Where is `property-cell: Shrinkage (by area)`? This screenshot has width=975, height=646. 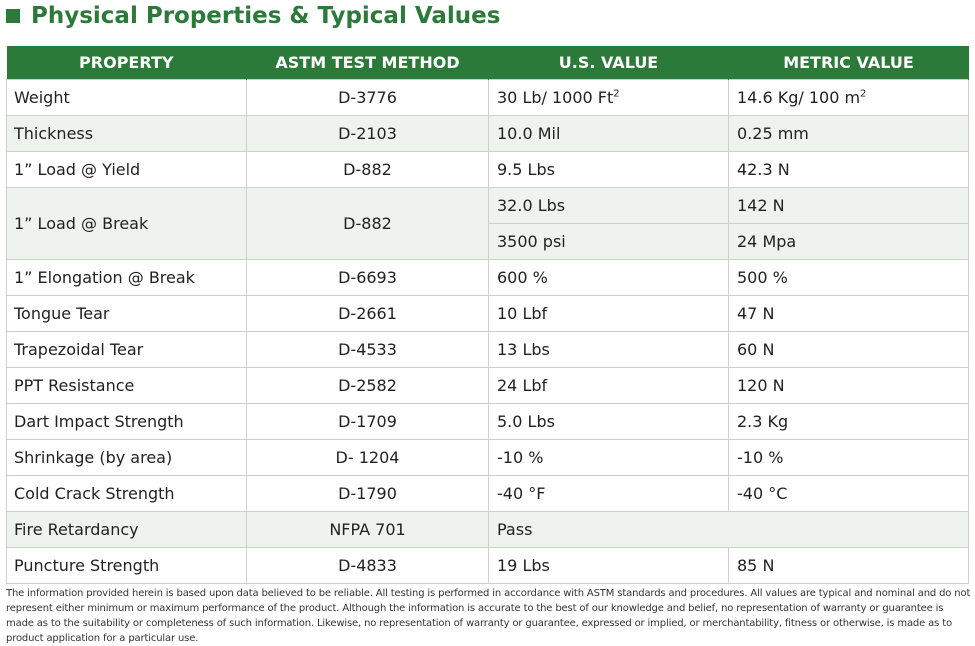 property-cell: Shrinkage (by area) is located at coordinates (126, 457).